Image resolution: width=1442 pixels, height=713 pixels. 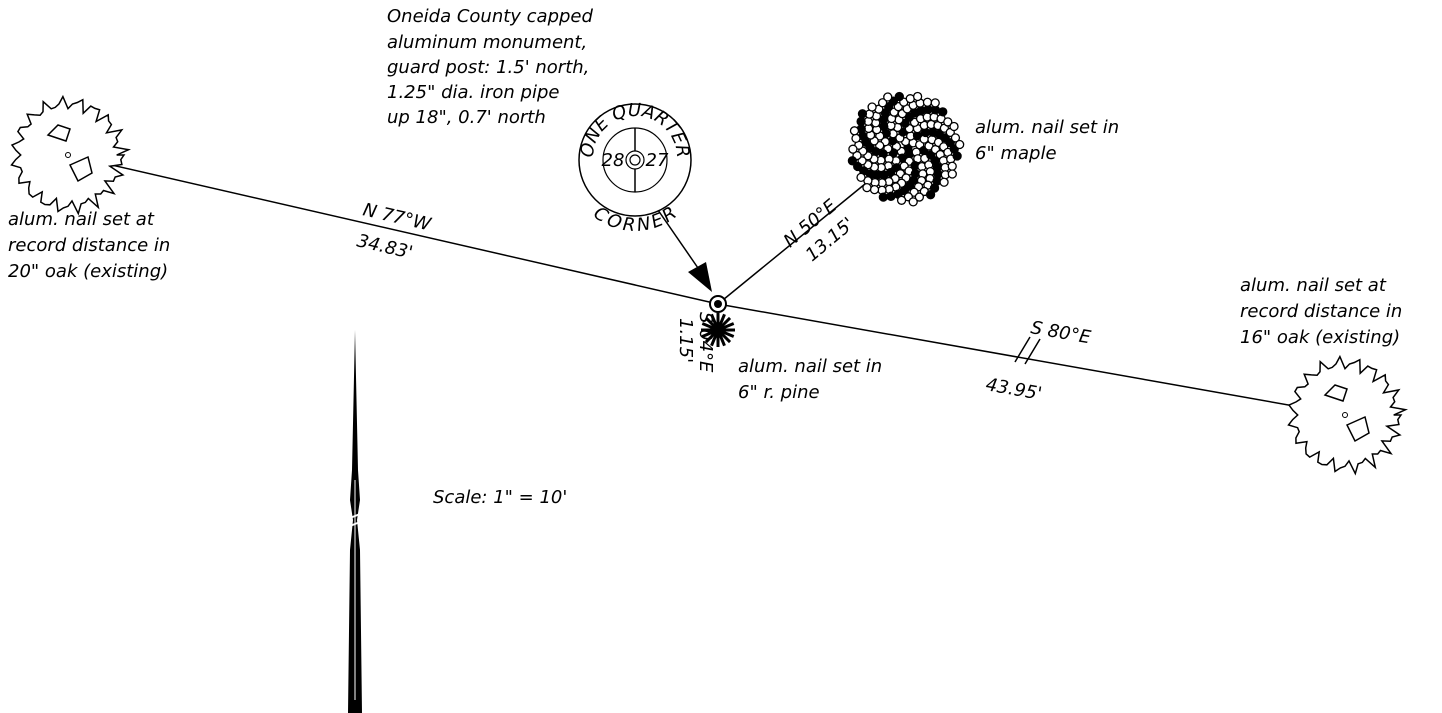 What do you see at coordinates (1061, 332) in the screenshot?
I see `bearing: S 80°E` at bounding box center [1061, 332].